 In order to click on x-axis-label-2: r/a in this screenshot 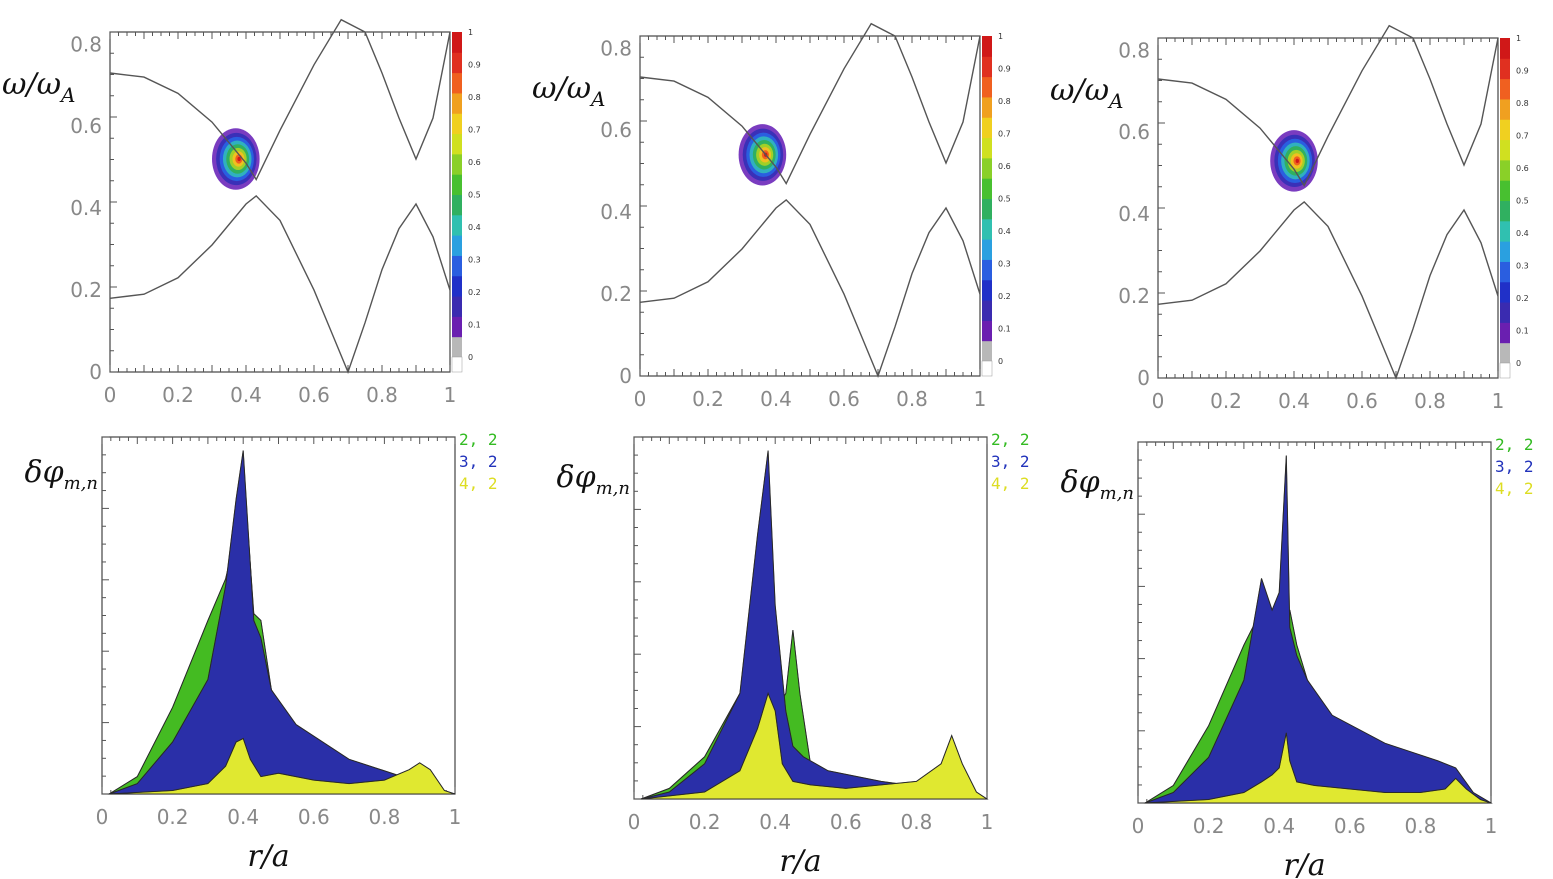, I will do `click(800, 861)`.